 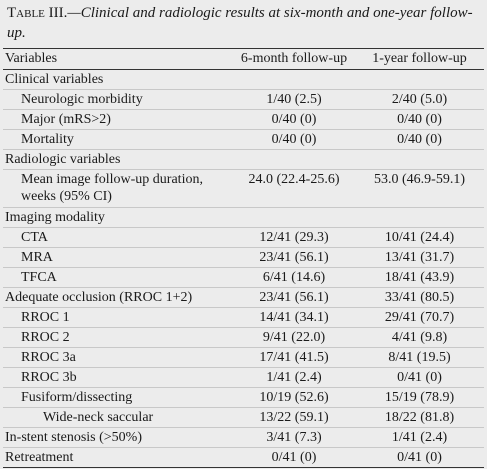 What do you see at coordinates (294, 277) in the screenshot?
I see `value-cell: 6/41 (14.6)` at bounding box center [294, 277].